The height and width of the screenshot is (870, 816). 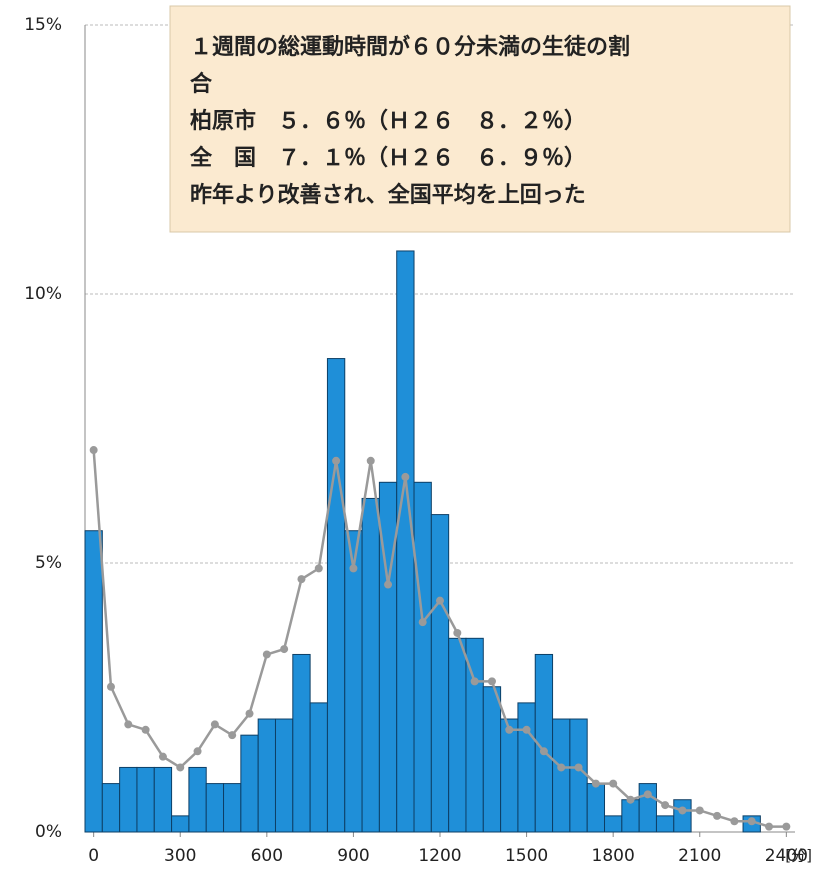 I want to click on x-tick-label: 2400, so click(x=786, y=856).